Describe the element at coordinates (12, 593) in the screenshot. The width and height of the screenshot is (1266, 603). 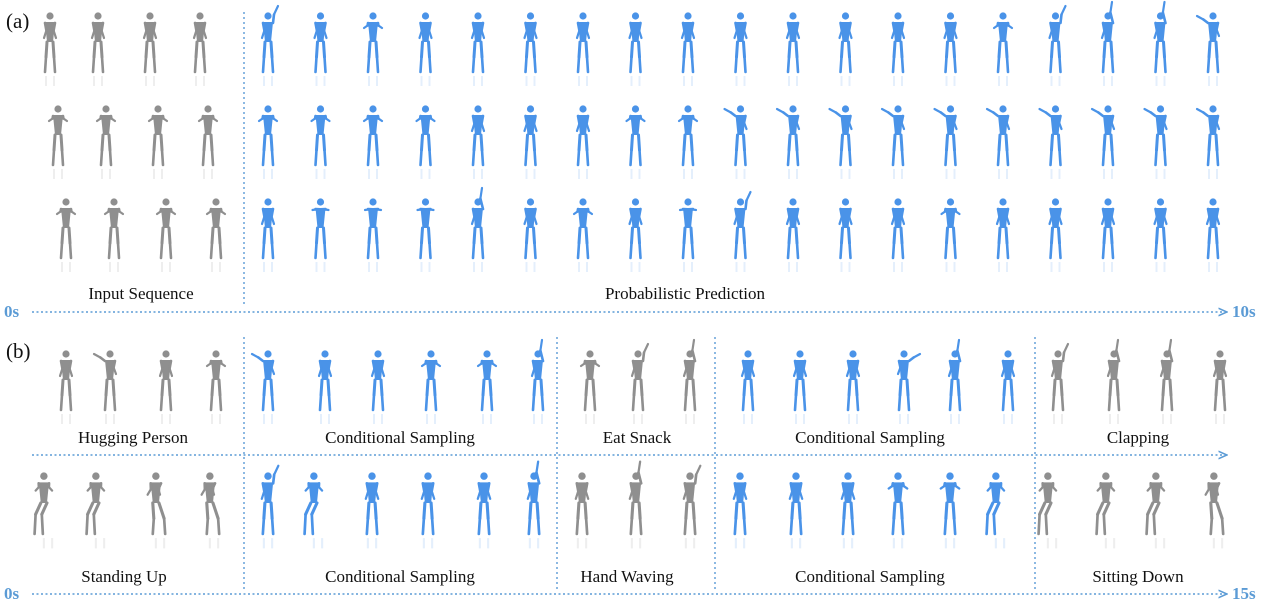
I see `timeline-b-start: 0s` at that location.